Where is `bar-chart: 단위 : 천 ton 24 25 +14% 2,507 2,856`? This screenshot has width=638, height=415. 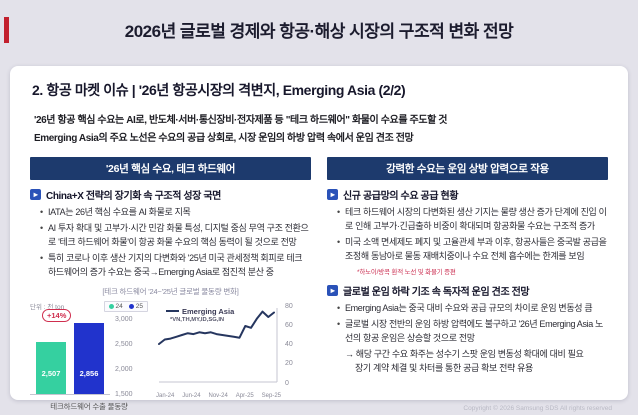
bar-chart: 단위 : 천 ton 24 25 +14% 2,507 2,856 is located at coordinates (89, 356).